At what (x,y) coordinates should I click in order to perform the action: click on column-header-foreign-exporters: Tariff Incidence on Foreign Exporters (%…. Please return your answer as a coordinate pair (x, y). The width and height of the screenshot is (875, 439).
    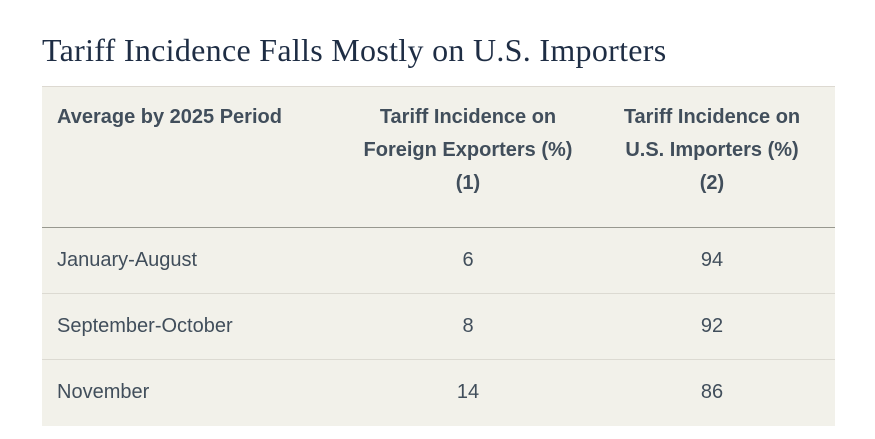
    Looking at the image, I should click on (468, 157).